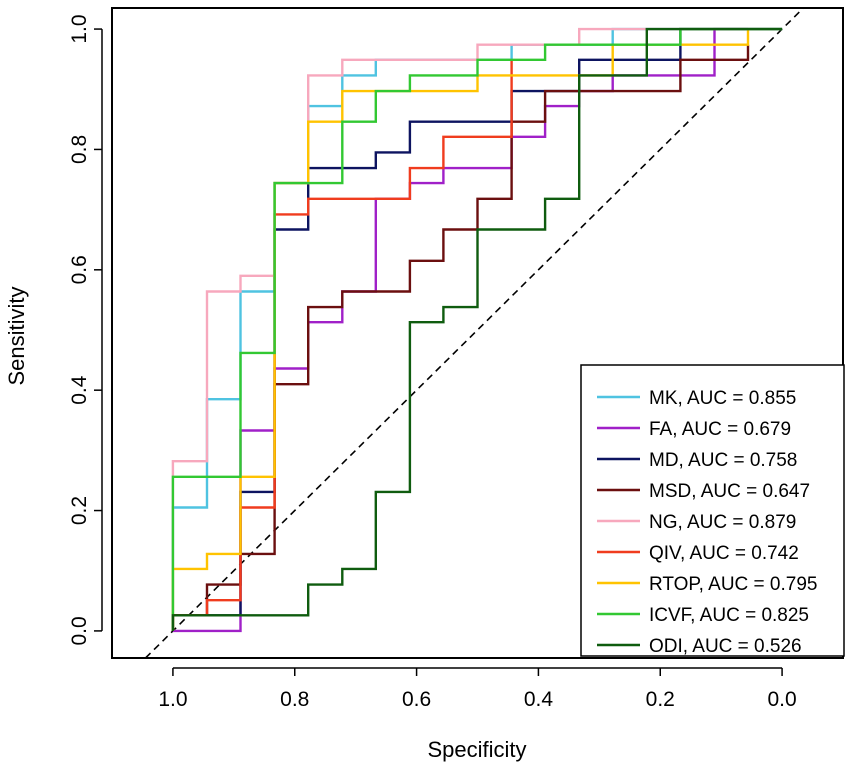  Describe the element at coordinates (722, 398) in the screenshot. I see `legend-label-mk: MK, AUC = 0.855` at that location.